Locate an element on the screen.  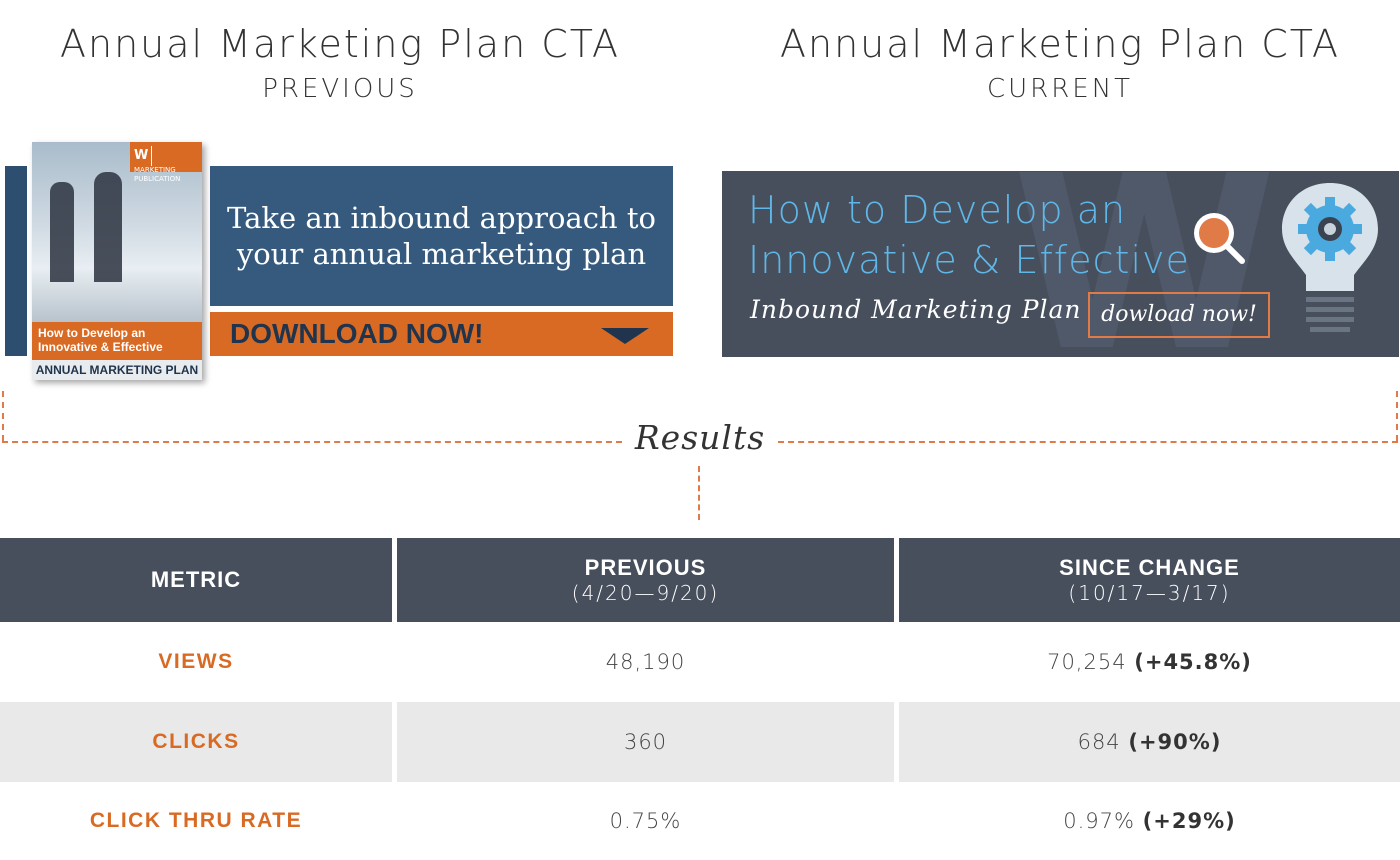
current-cta-subheadline: Inbound Marketing Plan is located at coordinates (916, 309).